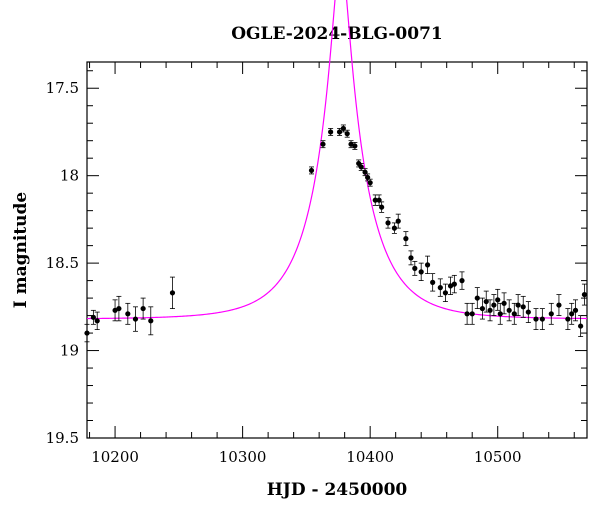 This screenshot has width=600, height=512. I want to click on y-tick-label: 19.5, so click(62, 438).